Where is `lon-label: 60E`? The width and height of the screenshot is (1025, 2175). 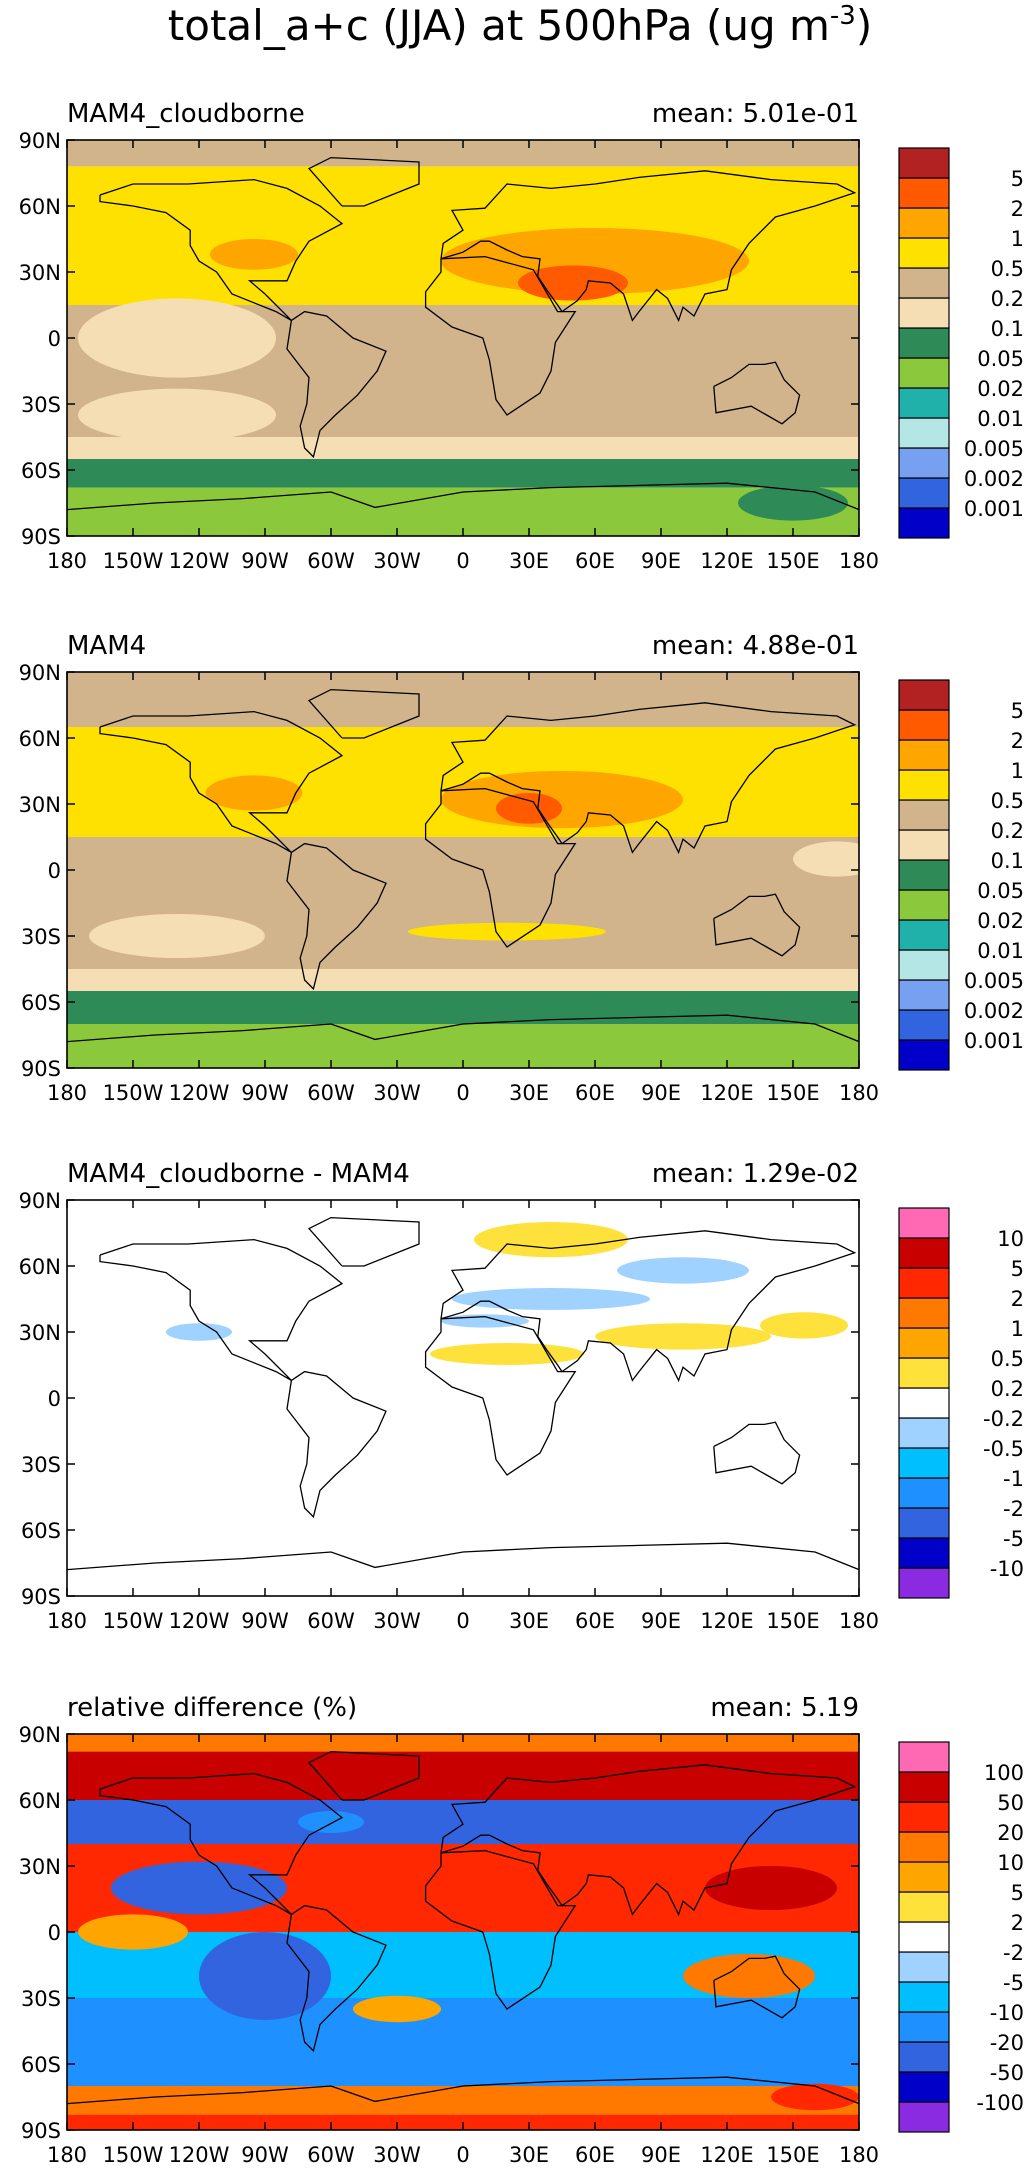
lon-label: 60E is located at coordinates (595, 2155).